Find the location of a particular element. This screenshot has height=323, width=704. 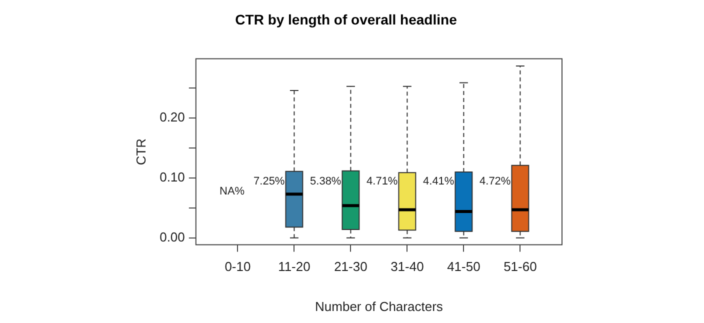

x-axis-title: Number of Characters is located at coordinates (379, 306).